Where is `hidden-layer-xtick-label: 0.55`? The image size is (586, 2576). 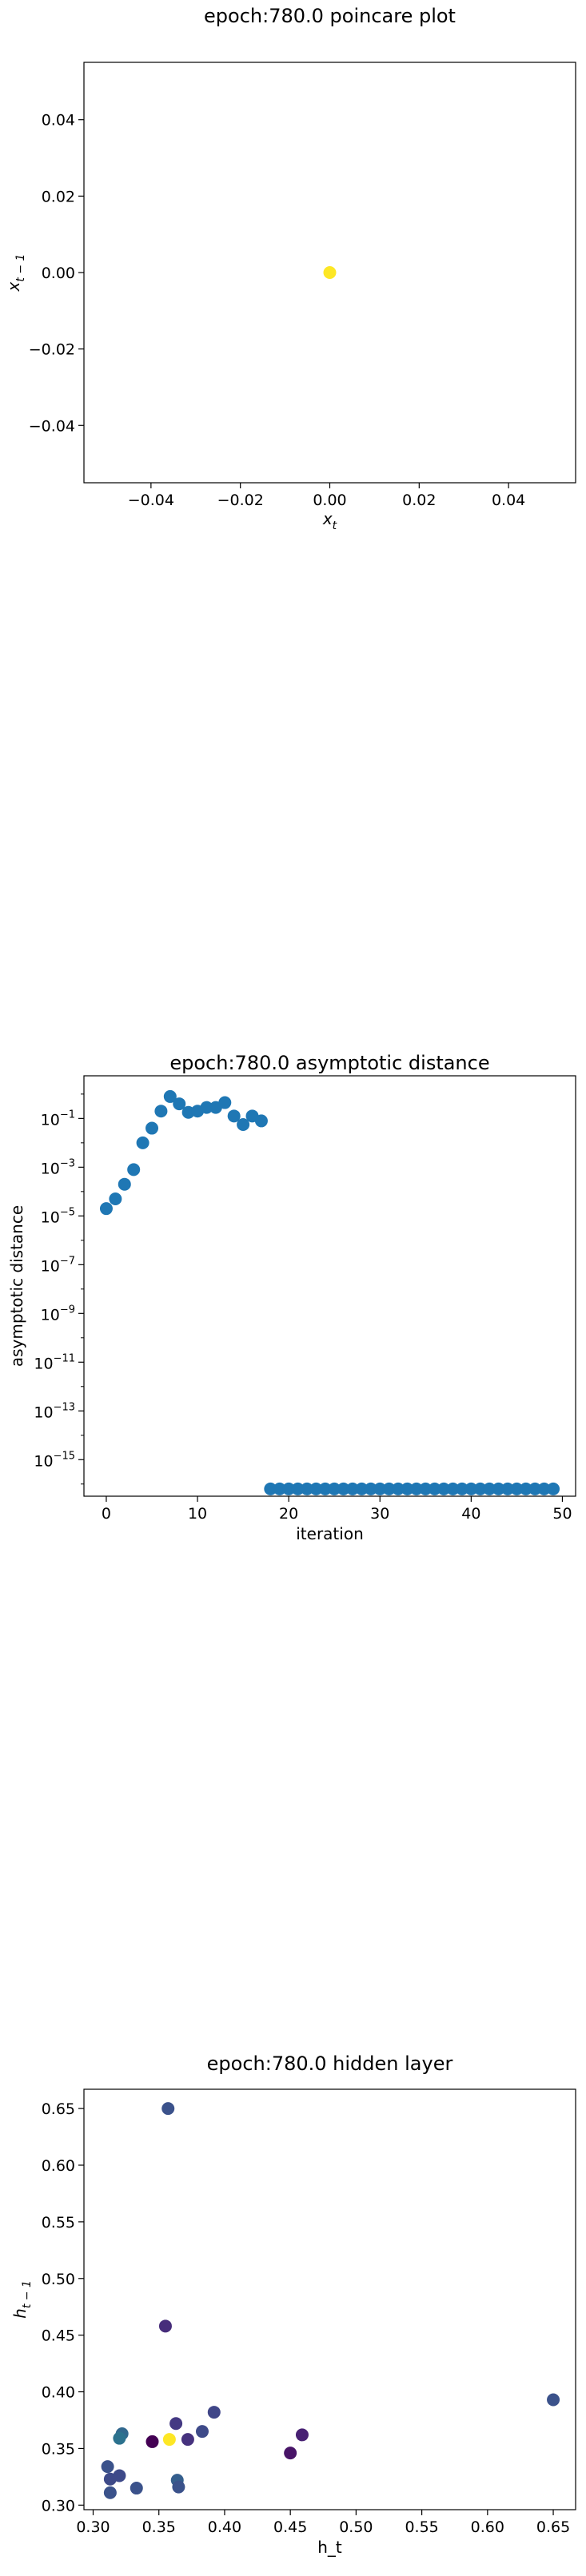 hidden-layer-xtick-label: 0.55 is located at coordinates (422, 2527).